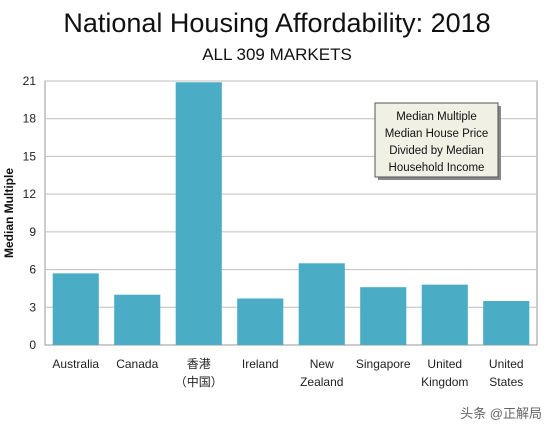 The width and height of the screenshot is (554, 432). What do you see at coordinates (75, 364) in the screenshot?
I see `category-label: Australia` at bounding box center [75, 364].